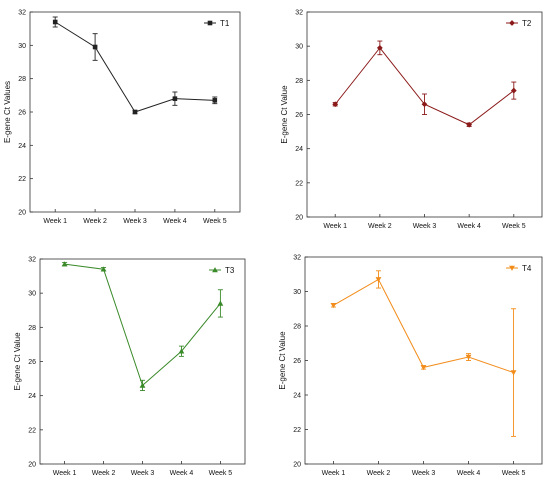  Describe the element at coordinates (527, 268) in the screenshot. I see `legend-label: T4` at that location.